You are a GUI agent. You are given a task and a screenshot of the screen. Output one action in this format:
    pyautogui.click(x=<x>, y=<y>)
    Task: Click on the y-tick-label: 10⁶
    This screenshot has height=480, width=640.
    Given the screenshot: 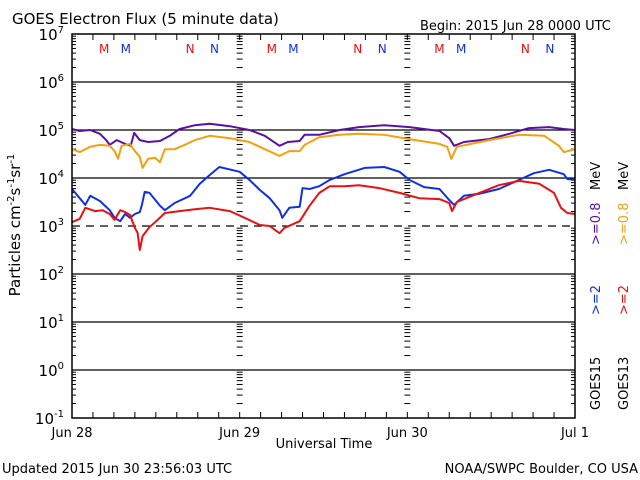 What is the action you would take?
    pyautogui.click(x=51, y=82)
    